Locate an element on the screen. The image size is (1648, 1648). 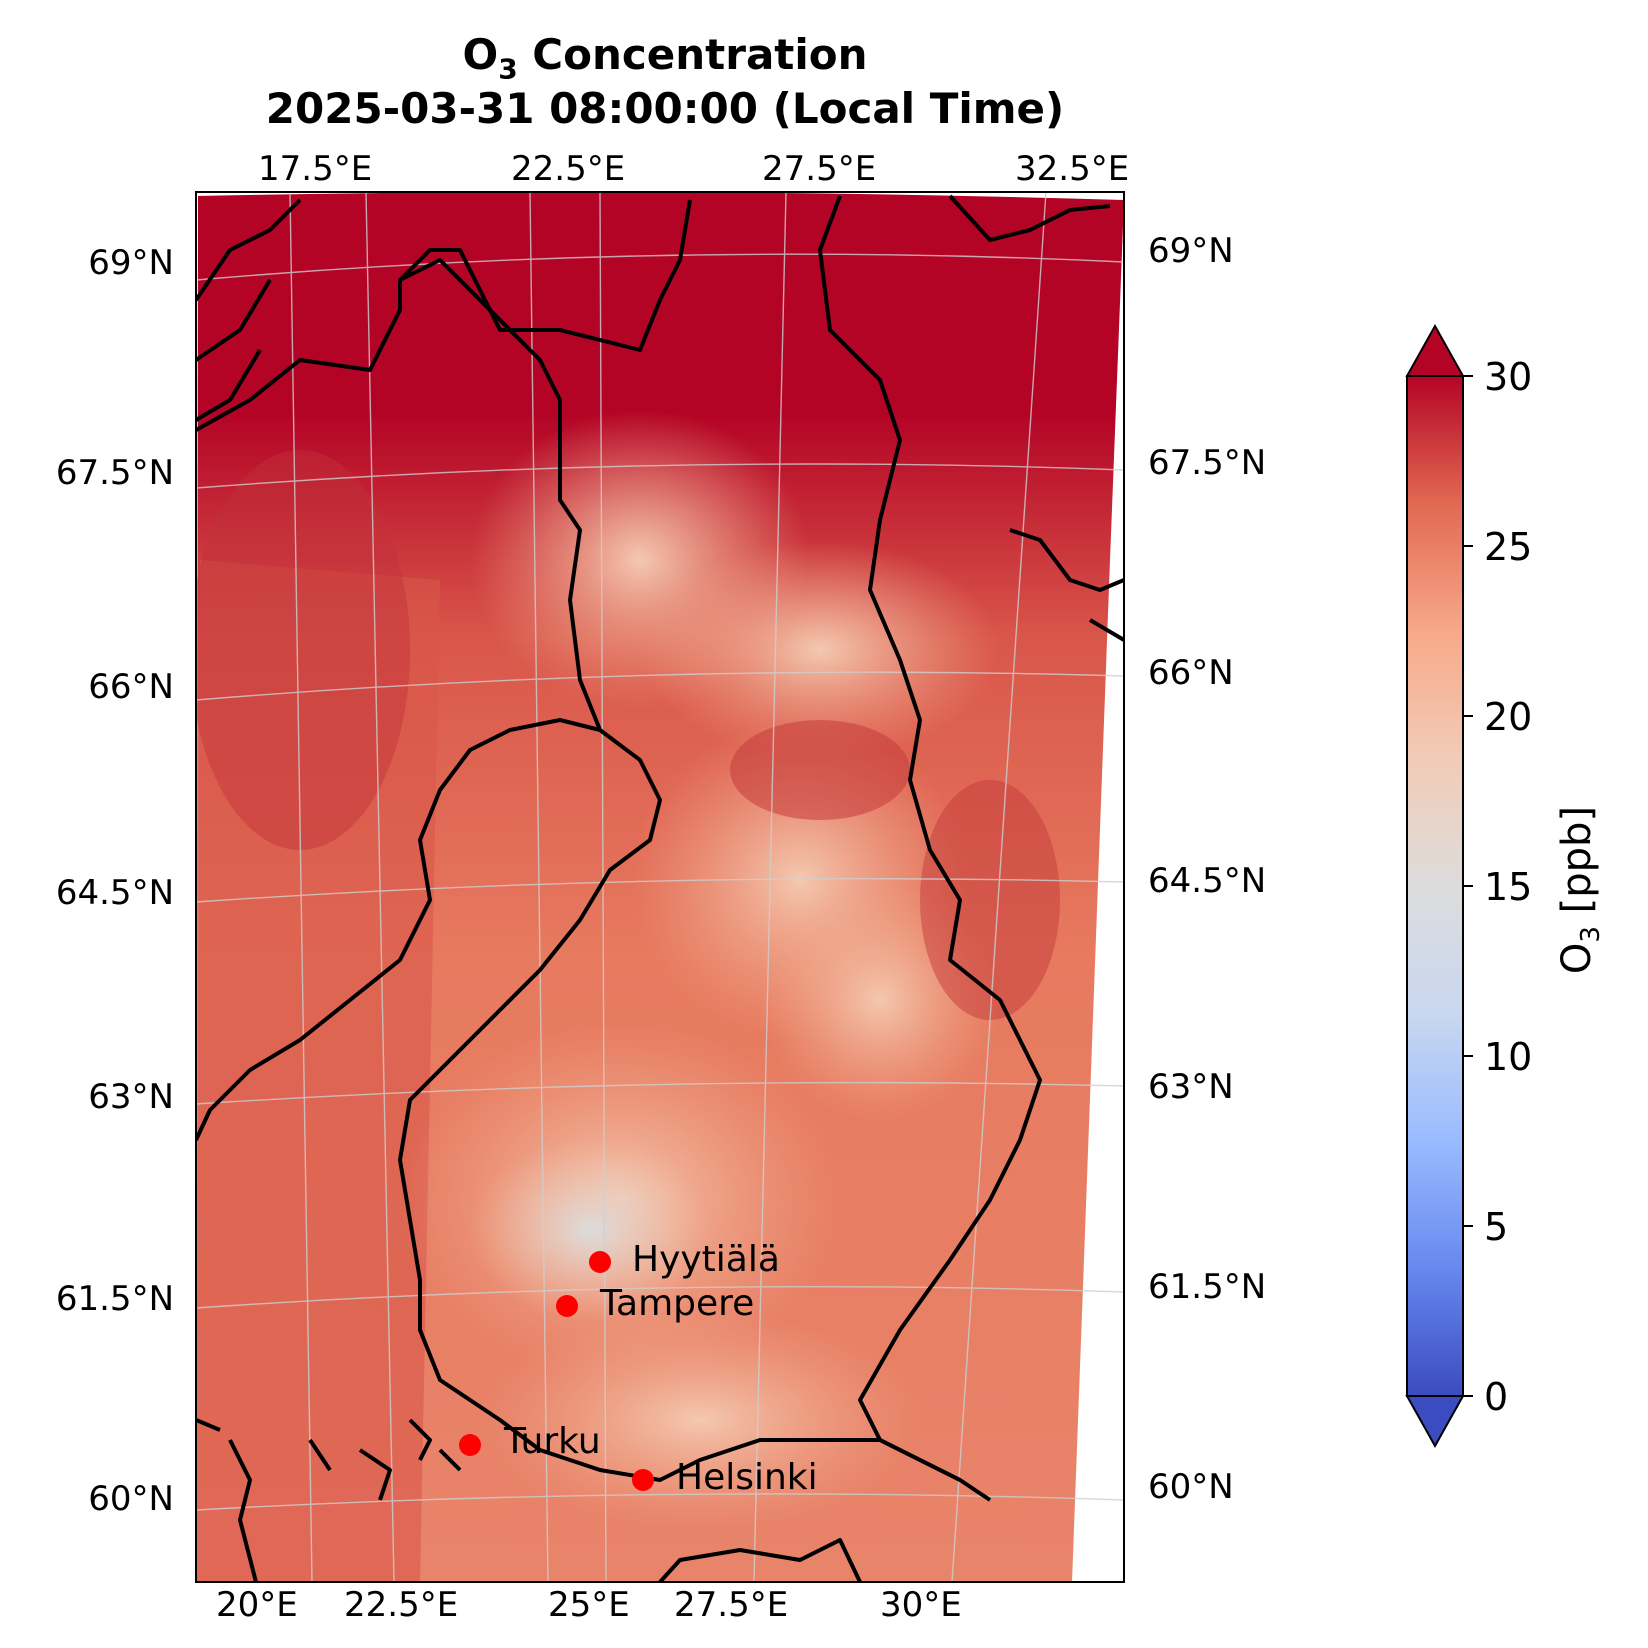
right-lat-tick: 63°N is located at coordinates (1191, 1087).